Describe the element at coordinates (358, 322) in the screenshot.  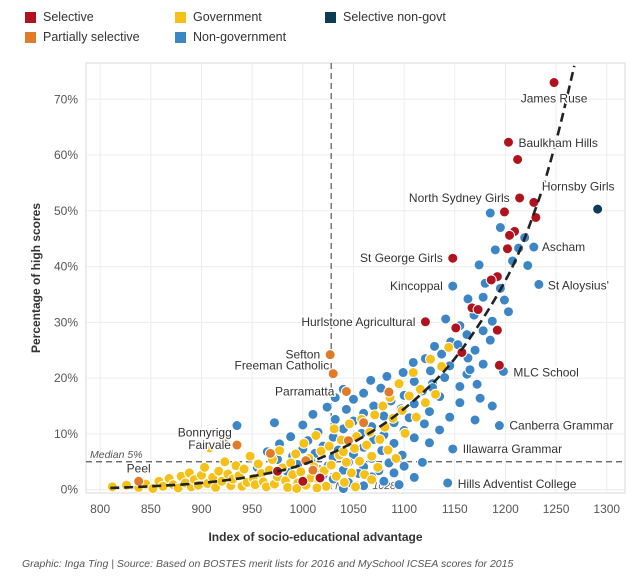
I see `point-label: Hurlstone Agricultural` at that location.